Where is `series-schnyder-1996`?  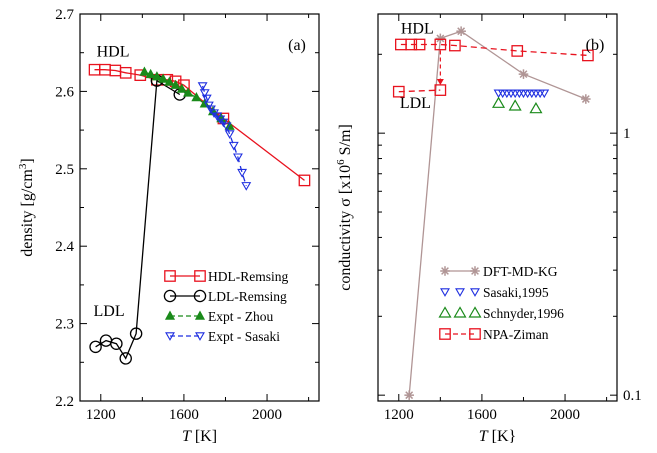
series-schnyder-1996 is located at coordinates (517, 105).